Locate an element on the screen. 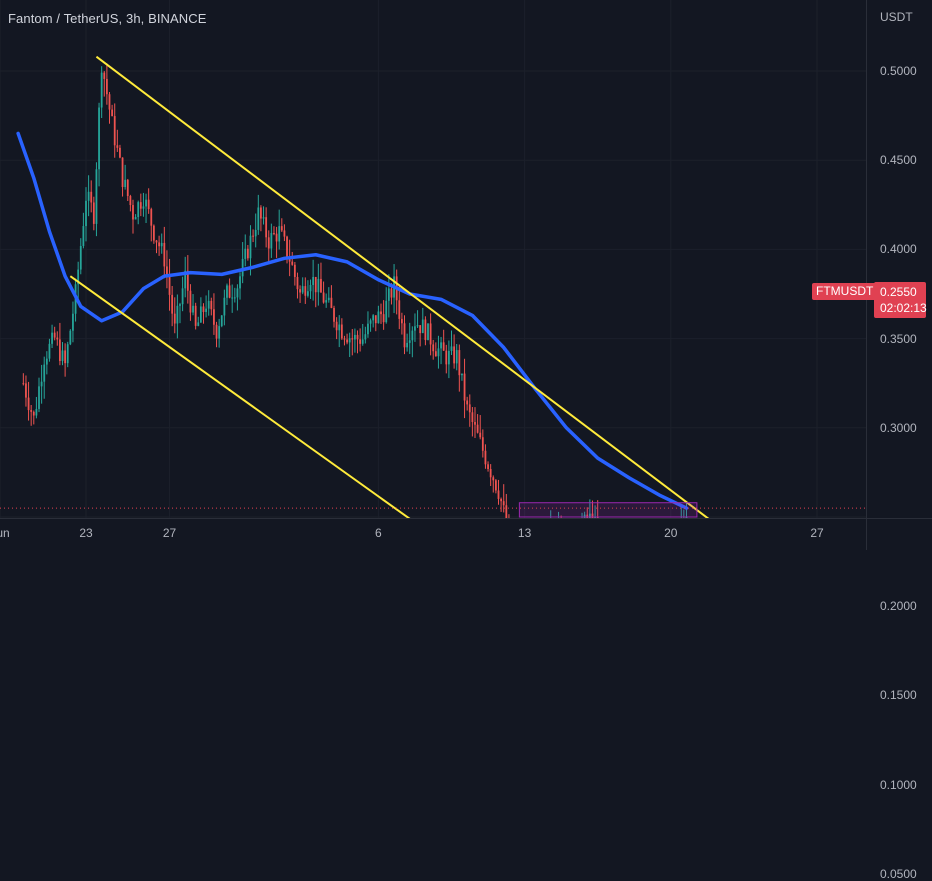 The height and width of the screenshot is (881, 932). x-tick-label: 20 is located at coordinates (671, 533).